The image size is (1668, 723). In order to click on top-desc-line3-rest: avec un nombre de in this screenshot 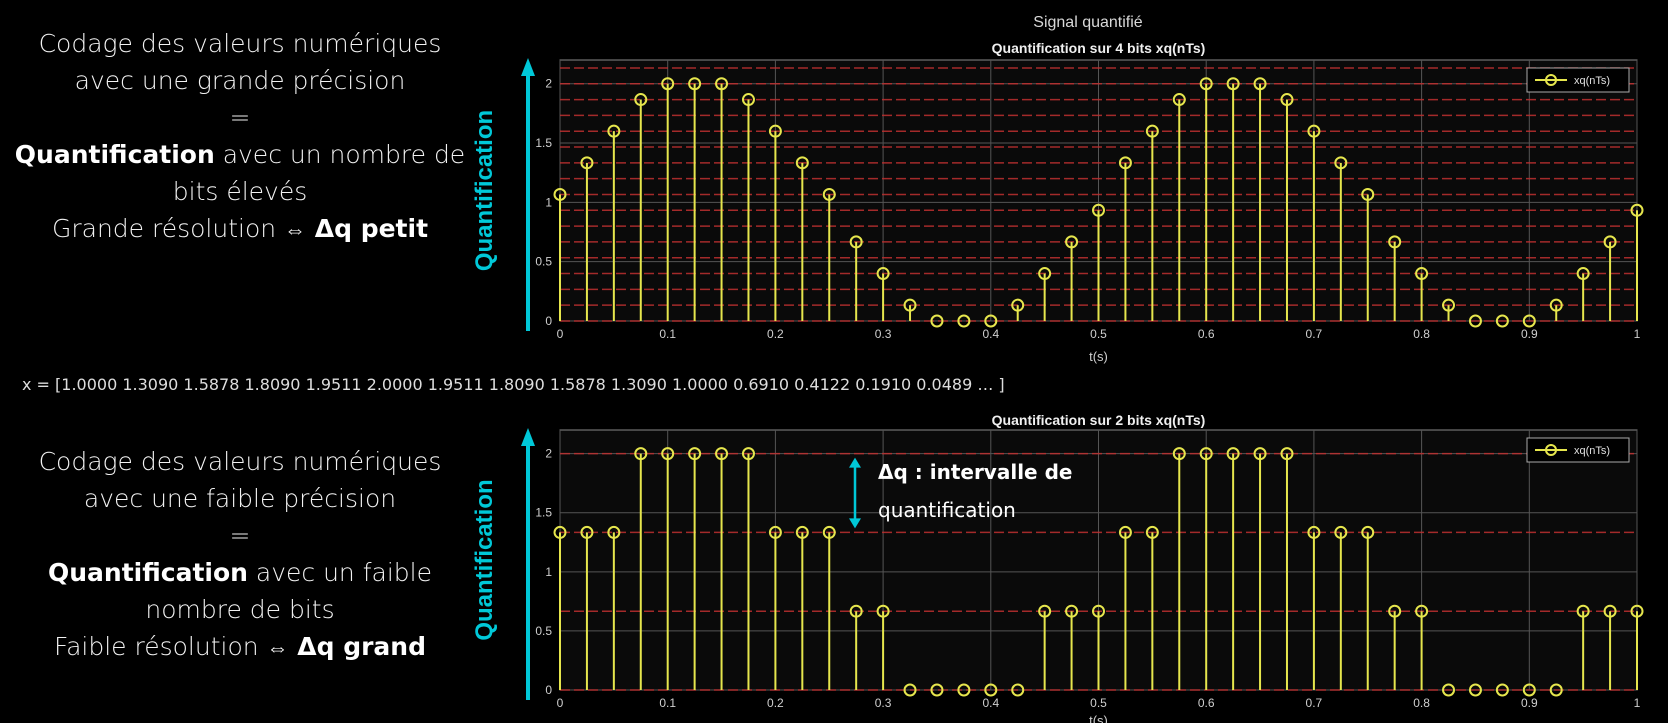, I will do `click(340, 154)`.